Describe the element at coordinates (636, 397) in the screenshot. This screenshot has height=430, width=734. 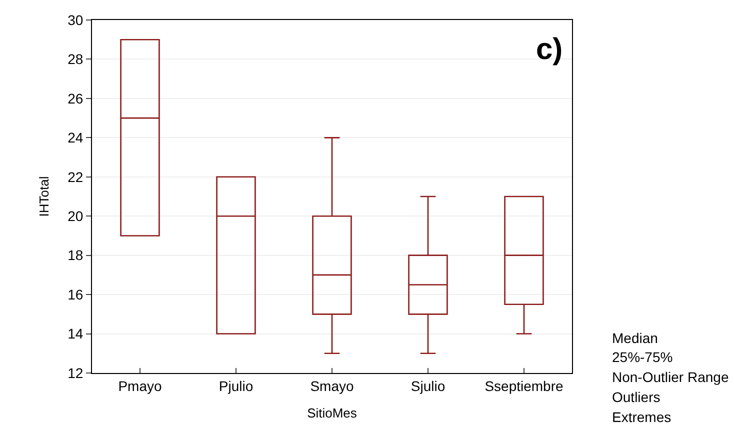
I see `text: Outliers` at that location.